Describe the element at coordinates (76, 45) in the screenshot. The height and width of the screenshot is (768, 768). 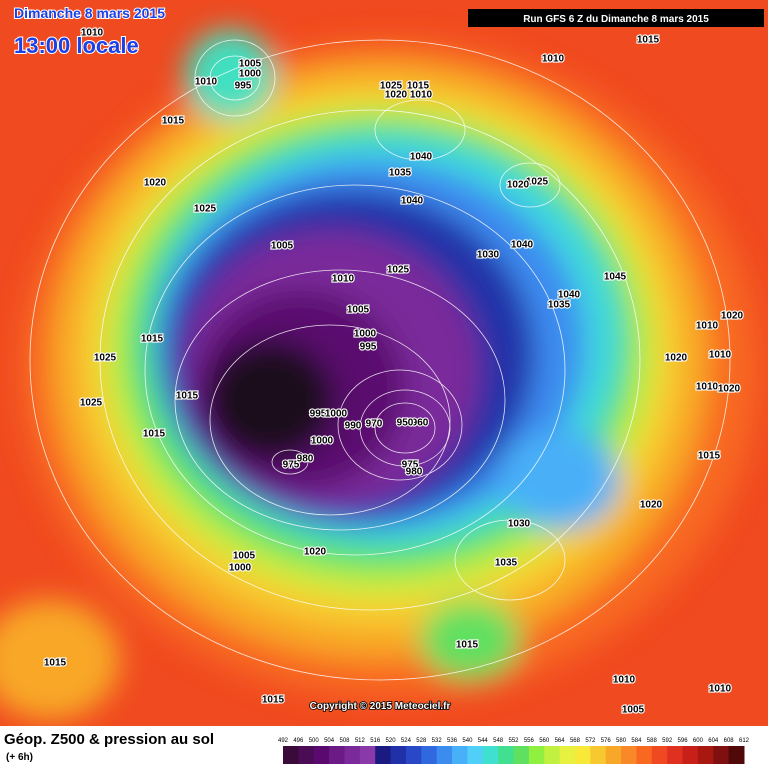
I see `time-title: 13:00 locale` at that location.